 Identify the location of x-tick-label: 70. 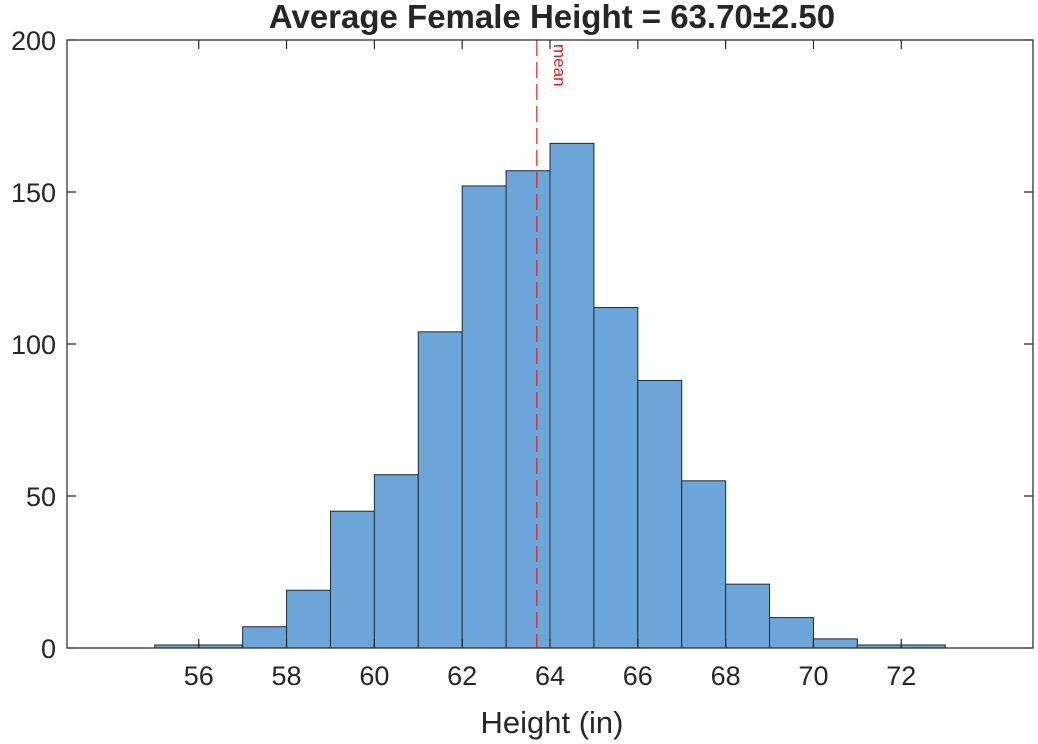
(813, 676).